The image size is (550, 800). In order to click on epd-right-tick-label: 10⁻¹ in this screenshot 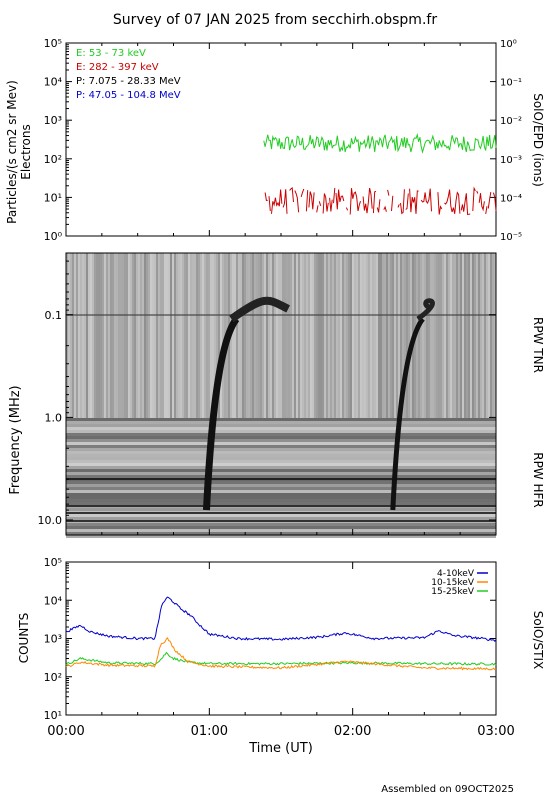, I will do `click(511, 83)`.